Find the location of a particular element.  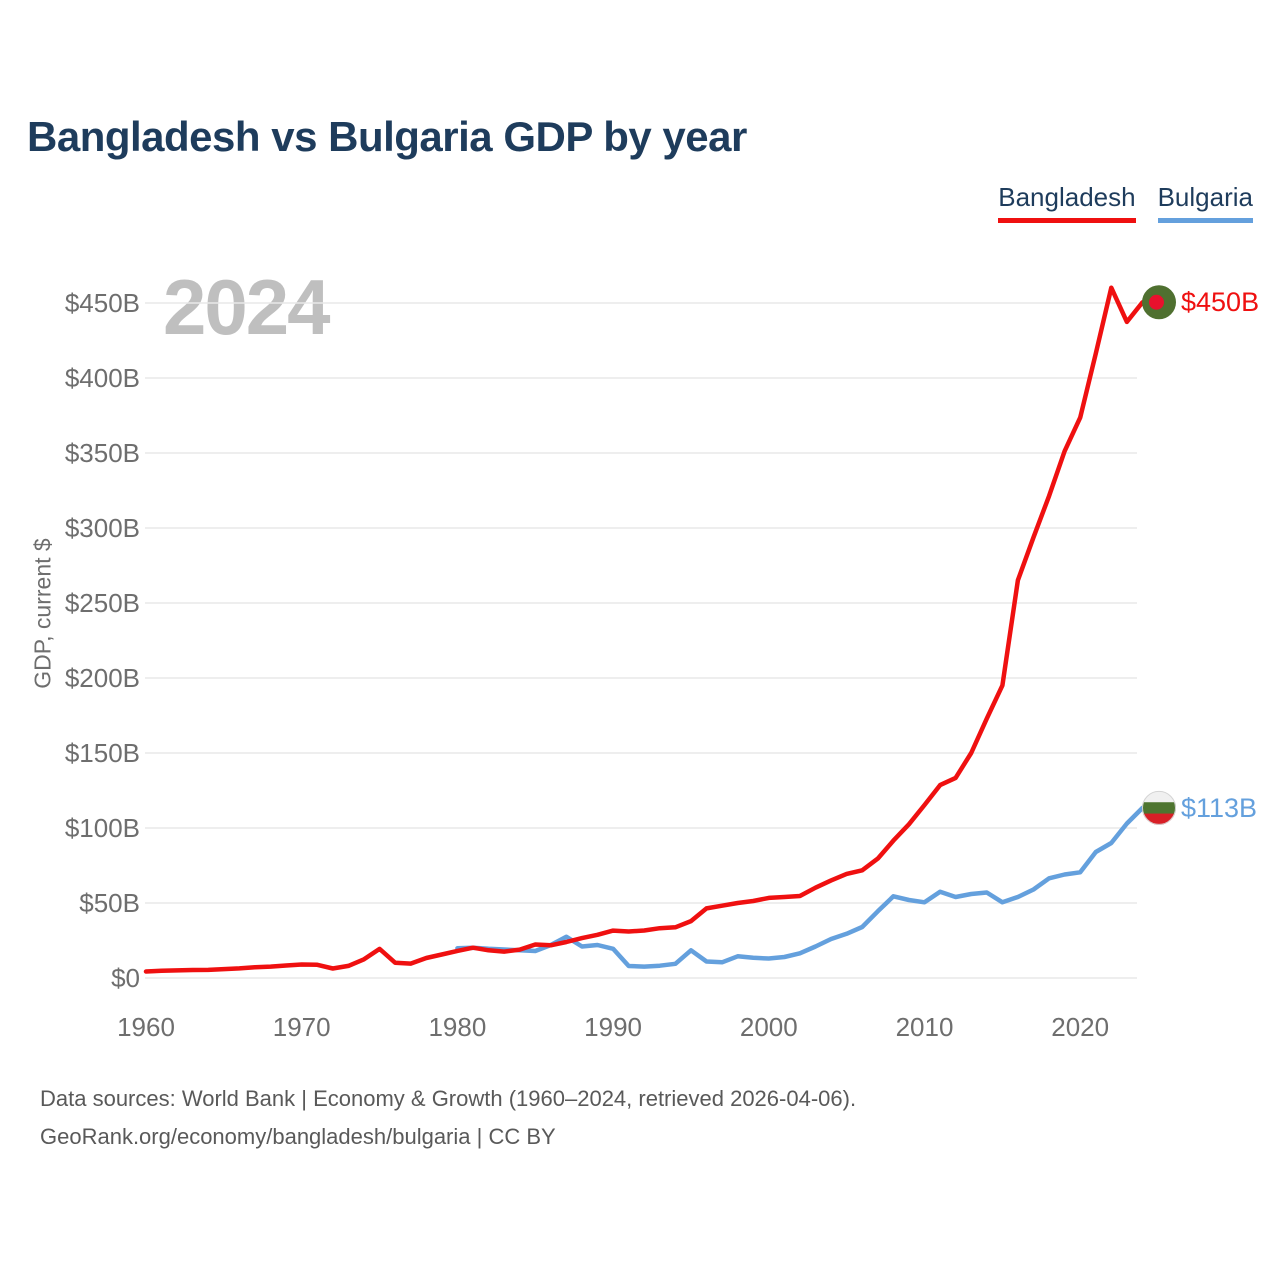

bangladesh-end-value: $450B is located at coordinates (1220, 302).